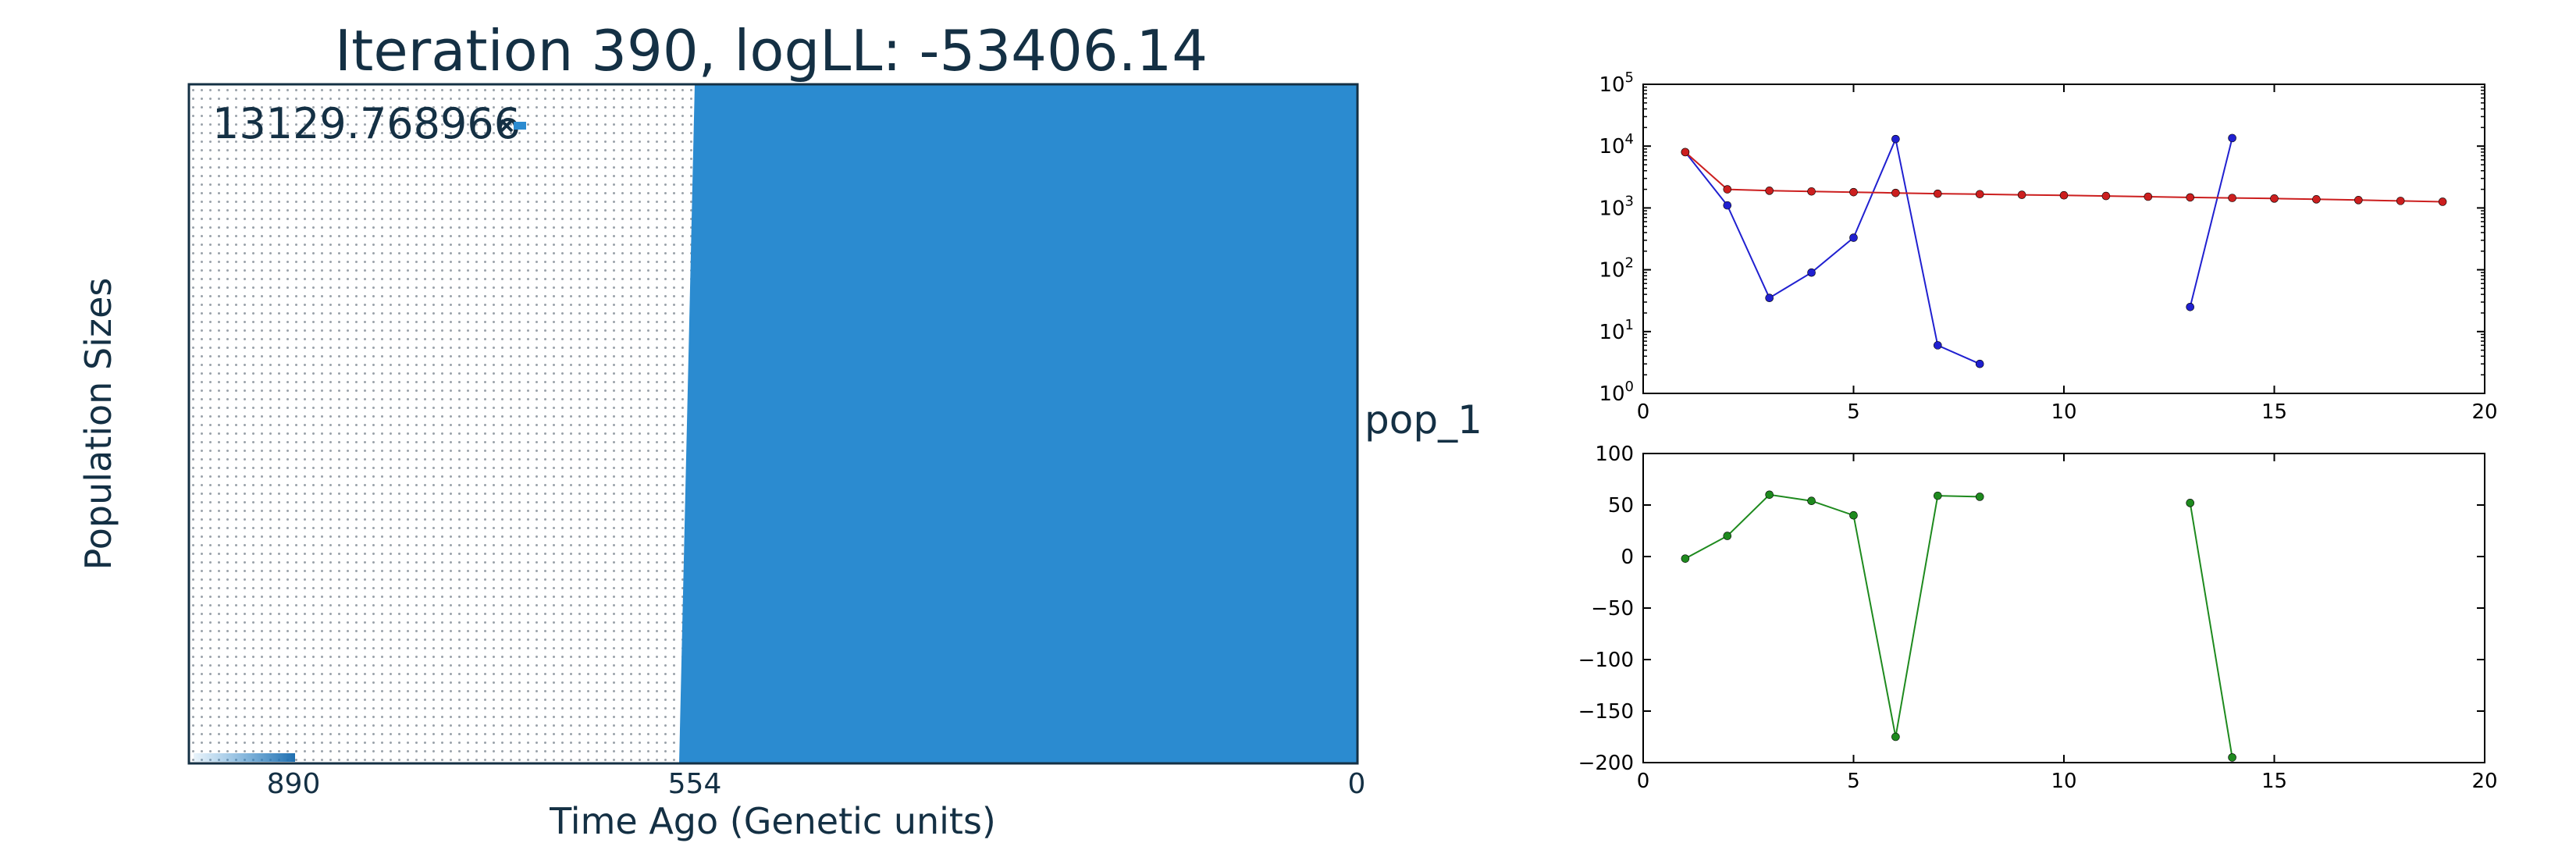 This screenshot has height=843, width=2576. What do you see at coordinates (2484, 412) in the screenshot?
I see `log-chart-x-tick-label: 20` at bounding box center [2484, 412].